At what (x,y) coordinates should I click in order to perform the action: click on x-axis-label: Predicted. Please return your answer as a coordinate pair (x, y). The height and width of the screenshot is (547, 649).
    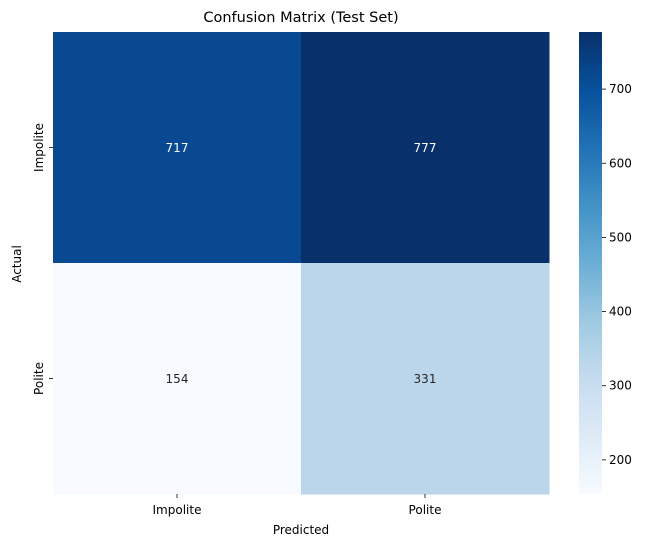
    Looking at the image, I should click on (301, 530).